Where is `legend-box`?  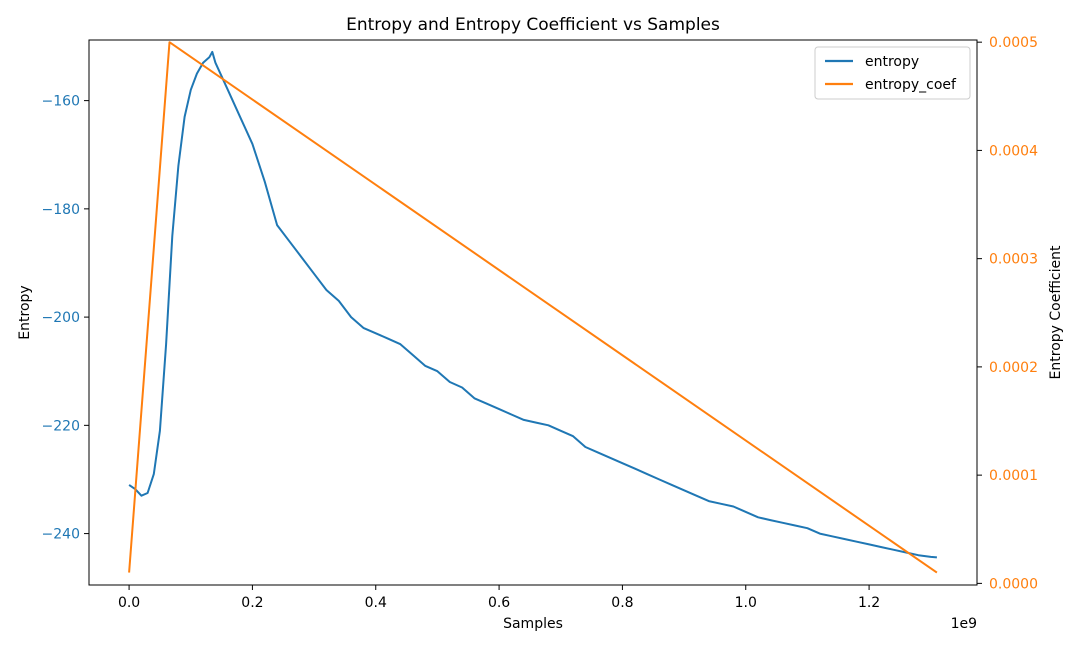 legend-box is located at coordinates (892, 73).